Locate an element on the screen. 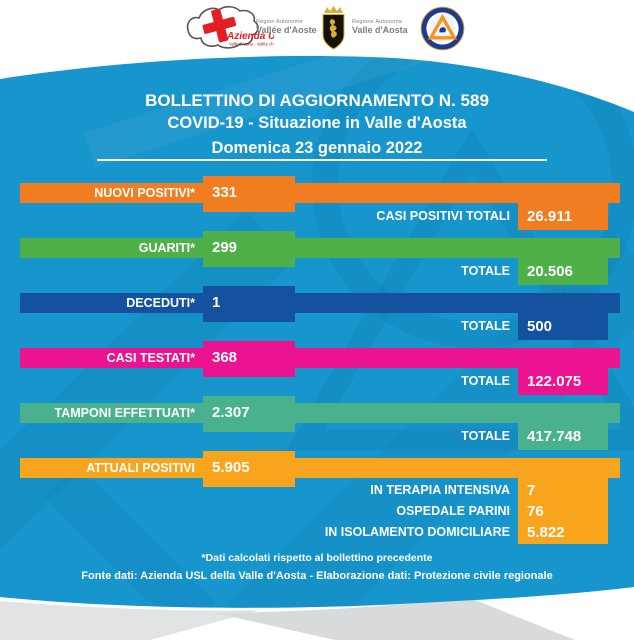  stat-total-value: 500 is located at coordinates (540, 326).